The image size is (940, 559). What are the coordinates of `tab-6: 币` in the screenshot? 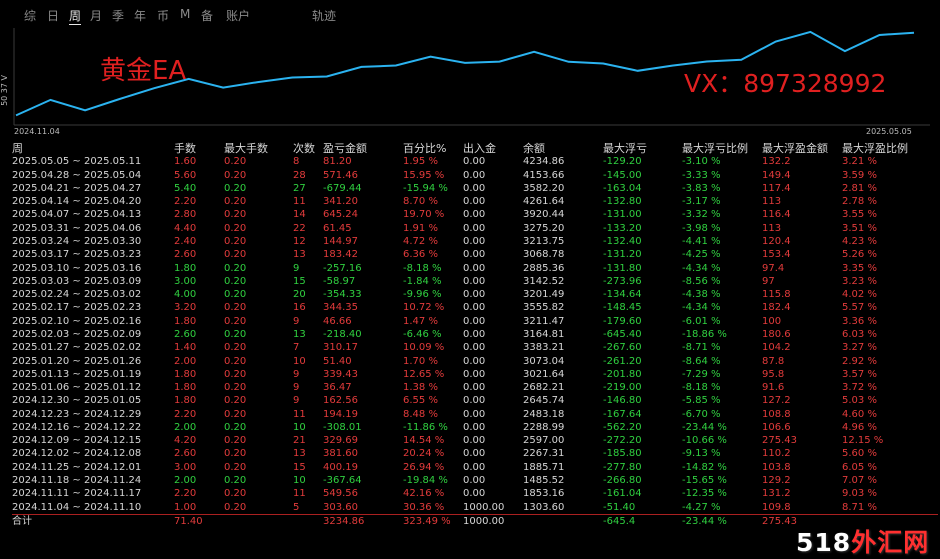 It's located at (163, 16).